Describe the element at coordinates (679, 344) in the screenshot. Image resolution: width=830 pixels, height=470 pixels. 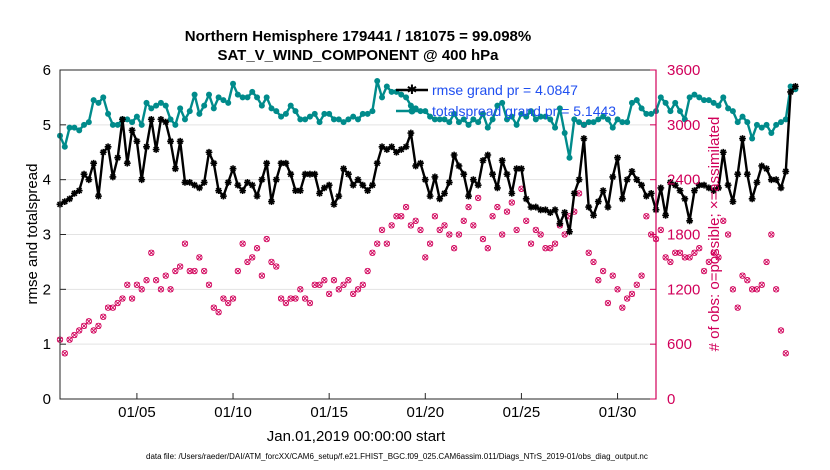
I see `y2-tick-label-1: 600` at that location.